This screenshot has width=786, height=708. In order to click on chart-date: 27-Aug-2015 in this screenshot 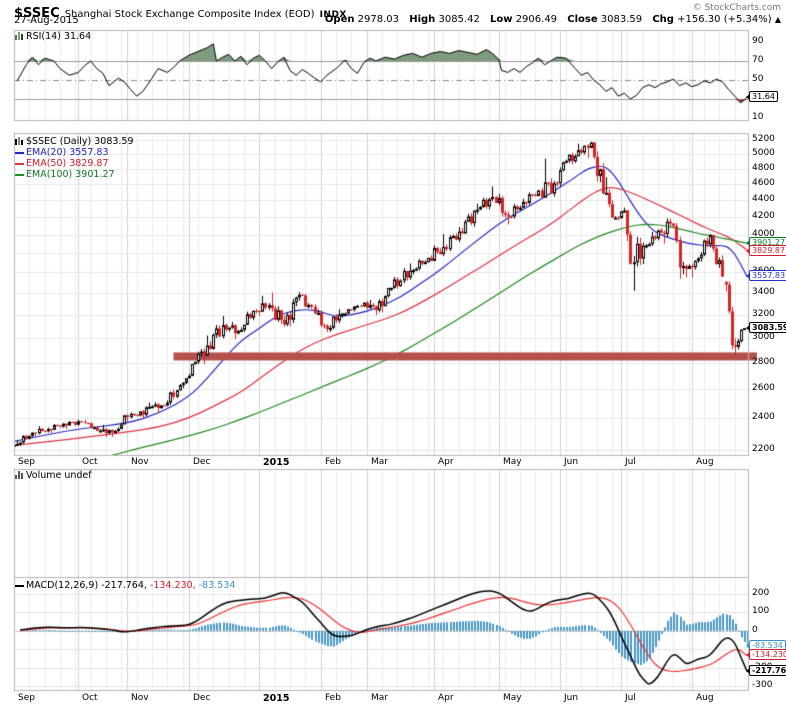, I will do `click(46, 20)`.